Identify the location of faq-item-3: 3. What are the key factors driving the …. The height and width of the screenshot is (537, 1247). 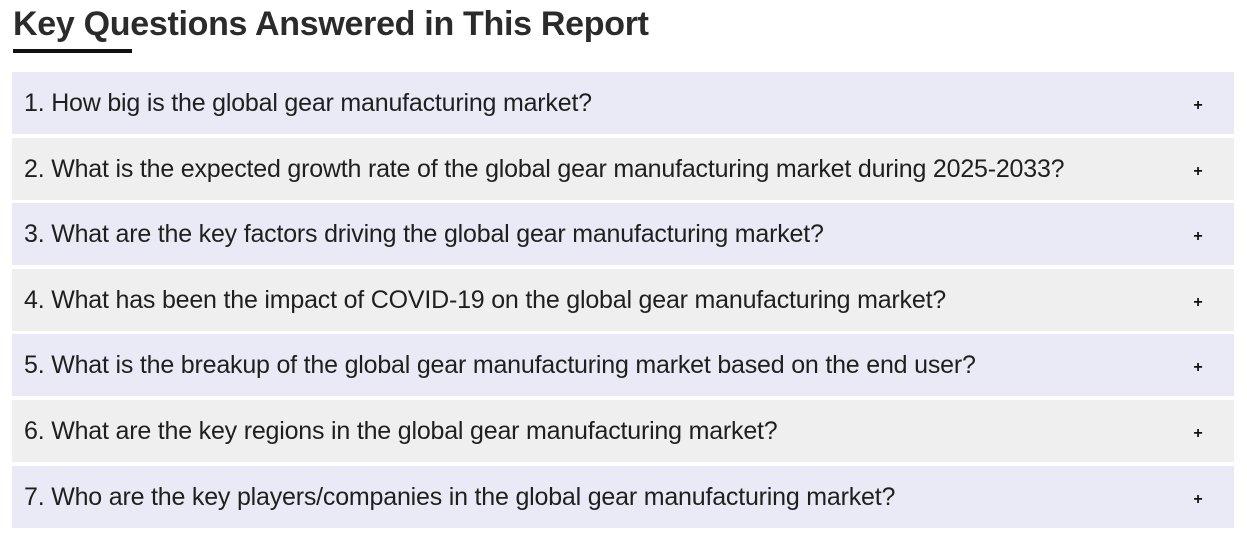
(623, 234).